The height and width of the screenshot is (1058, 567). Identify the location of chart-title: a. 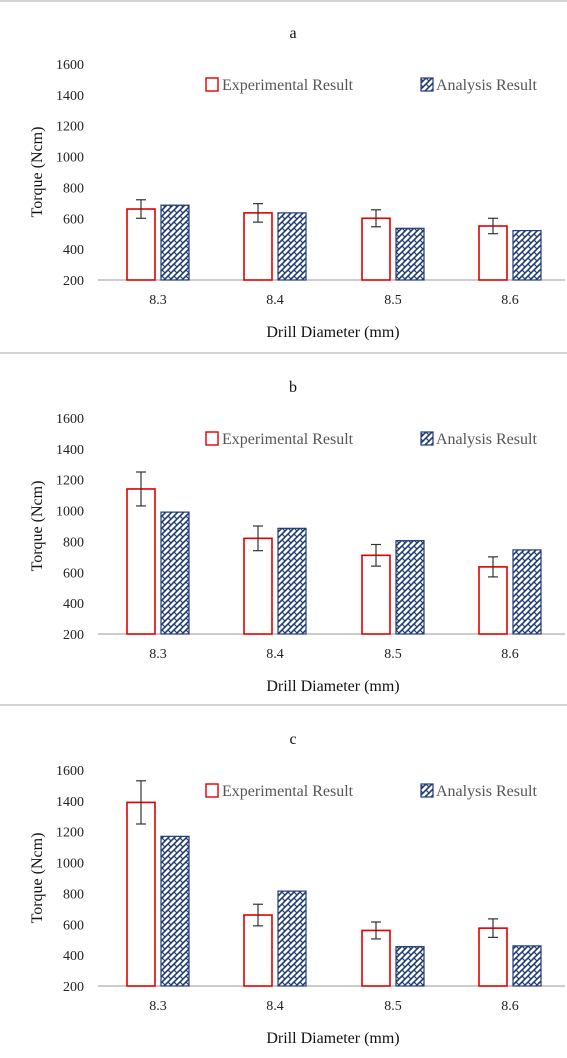
(292, 33).